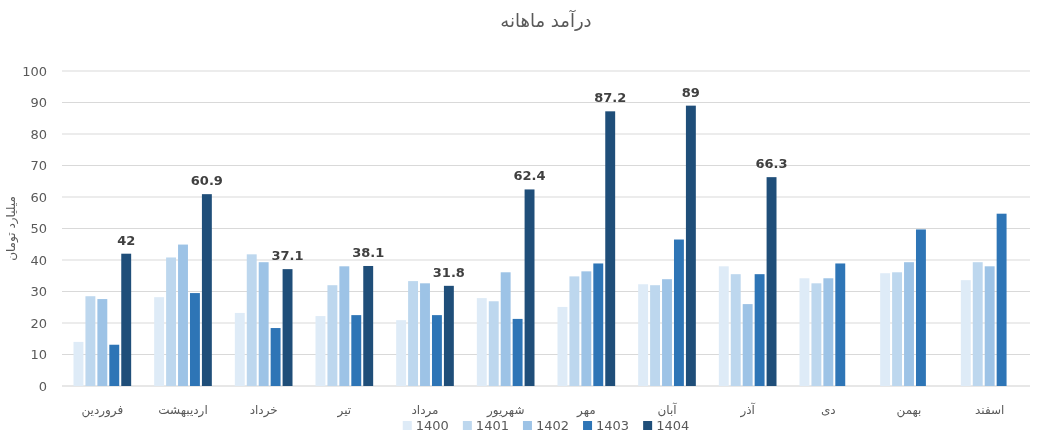 The width and height of the screenshot is (1052, 436). What do you see at coordinates (263, 410) in the screenshot?
I see `x-tick-label: خرداد` at bounding box center [263, 410].